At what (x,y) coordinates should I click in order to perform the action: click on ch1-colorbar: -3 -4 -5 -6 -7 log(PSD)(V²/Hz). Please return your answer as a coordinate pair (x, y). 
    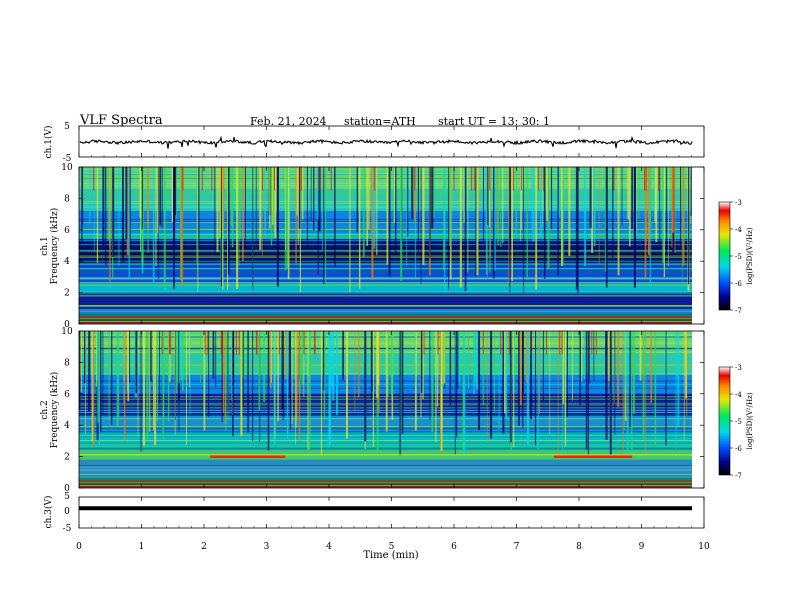
    Looking at the image, I should click on (736, 257).